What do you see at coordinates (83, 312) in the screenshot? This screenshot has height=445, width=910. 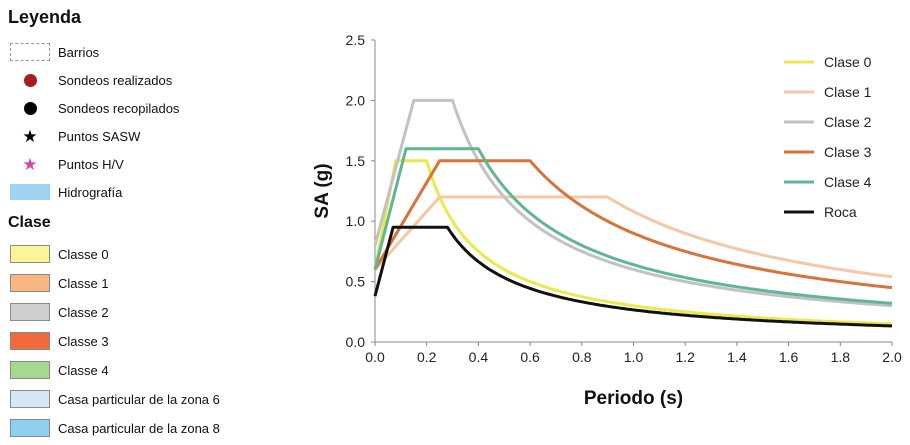 I see `legend-label: Classe 2` at bounding box center [83, 312].